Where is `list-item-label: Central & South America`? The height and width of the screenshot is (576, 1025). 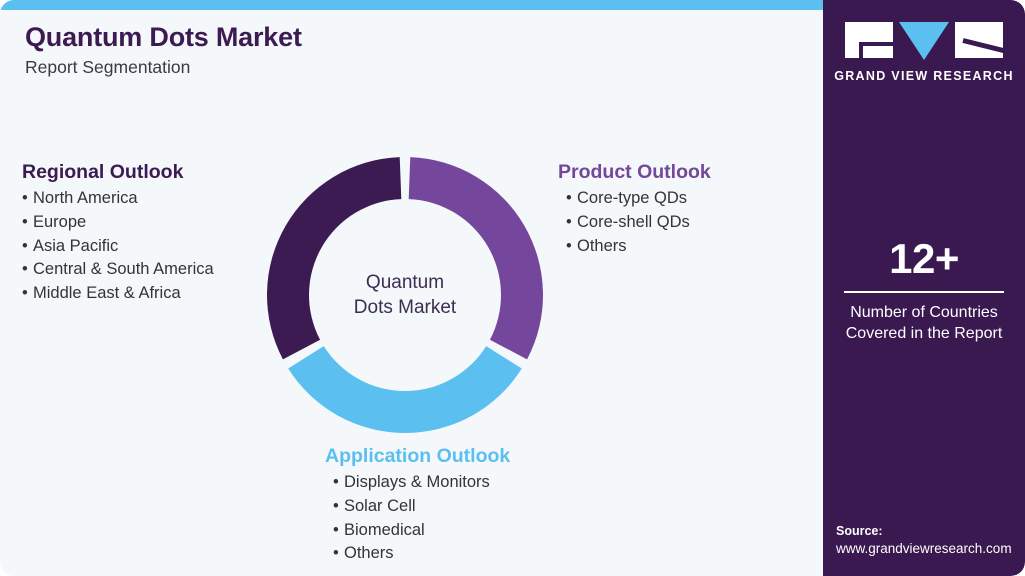
list-item-label: Central & South America is located at coordinates (123, 269).